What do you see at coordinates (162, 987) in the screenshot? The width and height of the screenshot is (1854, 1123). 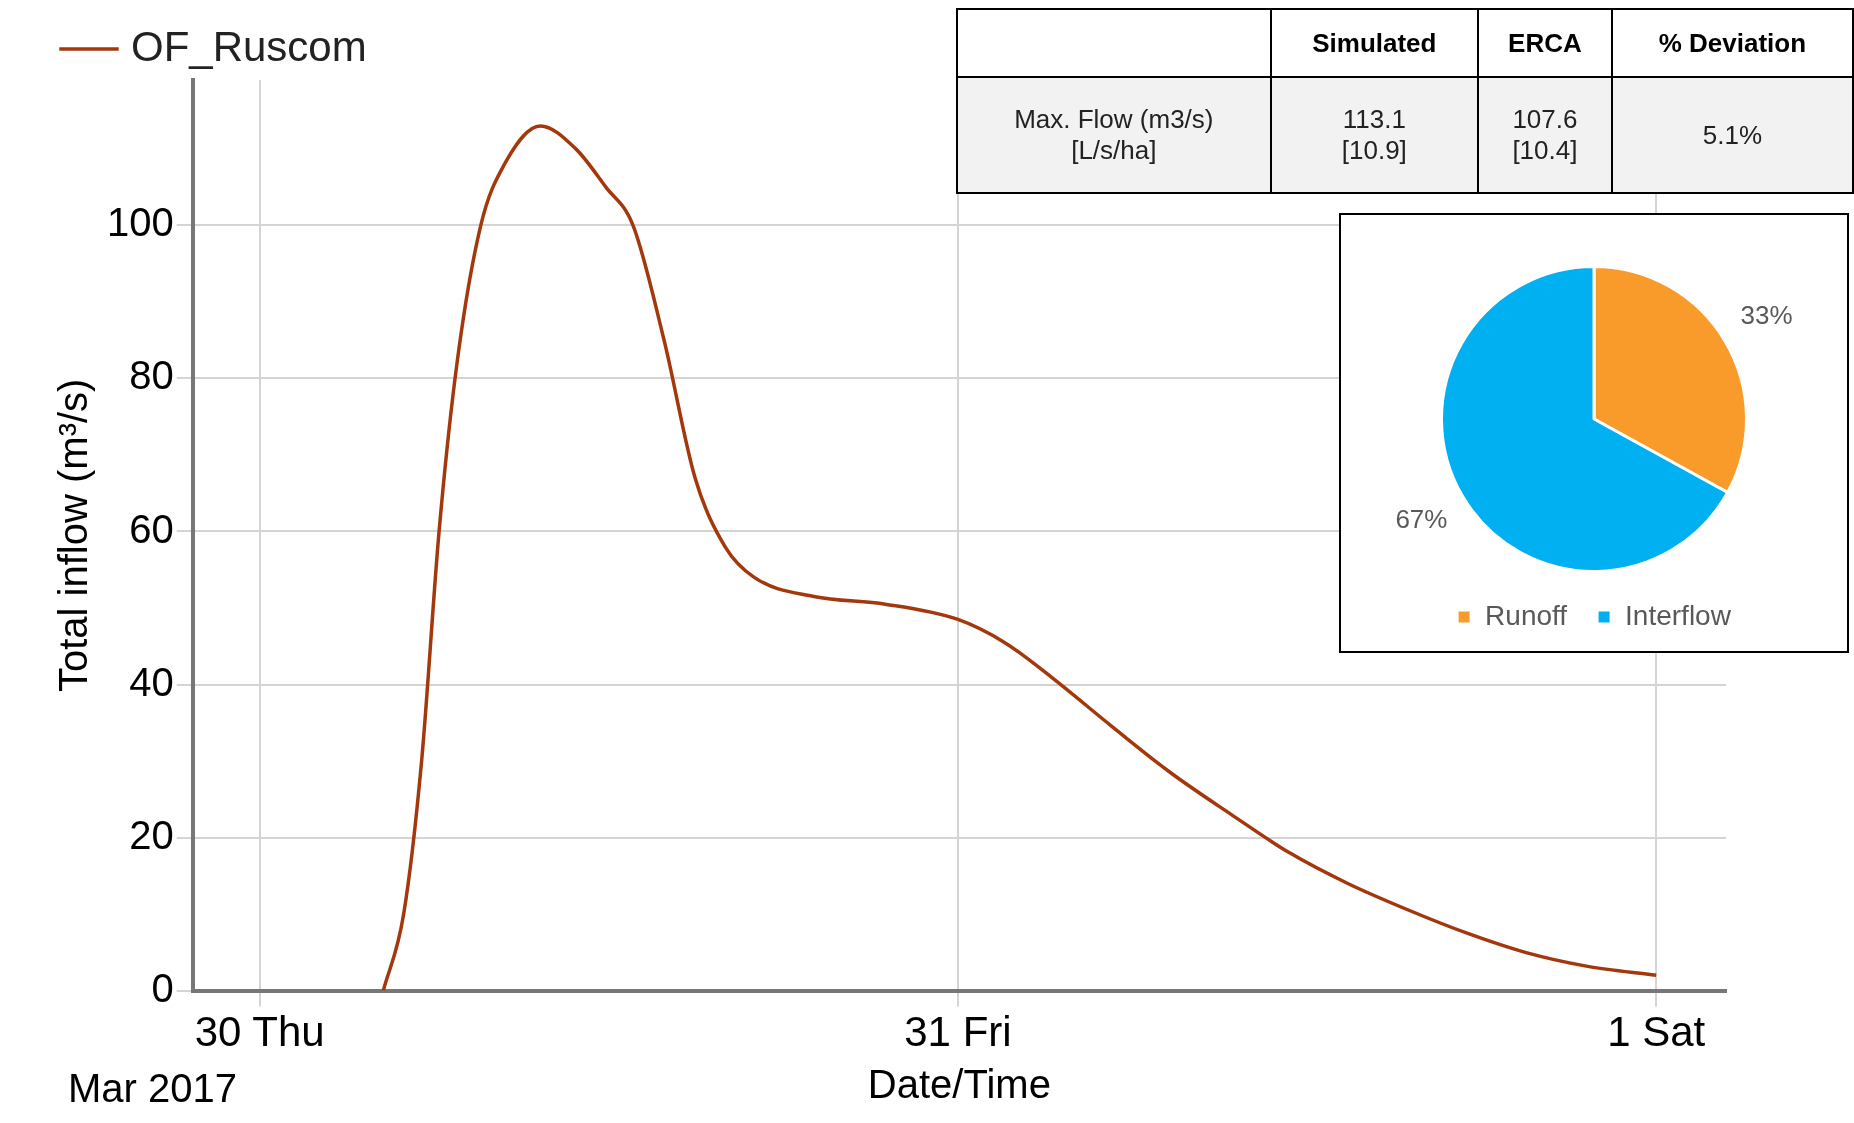 I see `y-tick-label: 0` at bounding box center [162, 987].